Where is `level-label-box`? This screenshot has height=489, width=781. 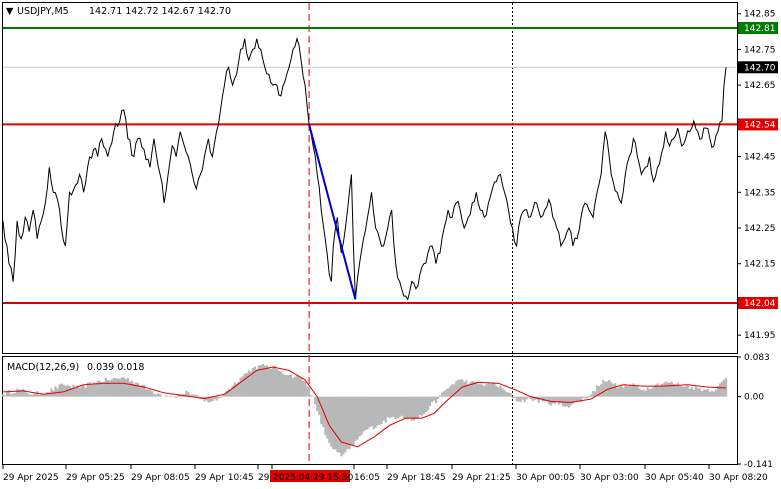
level-label-box is located at coordinates (758, 303).